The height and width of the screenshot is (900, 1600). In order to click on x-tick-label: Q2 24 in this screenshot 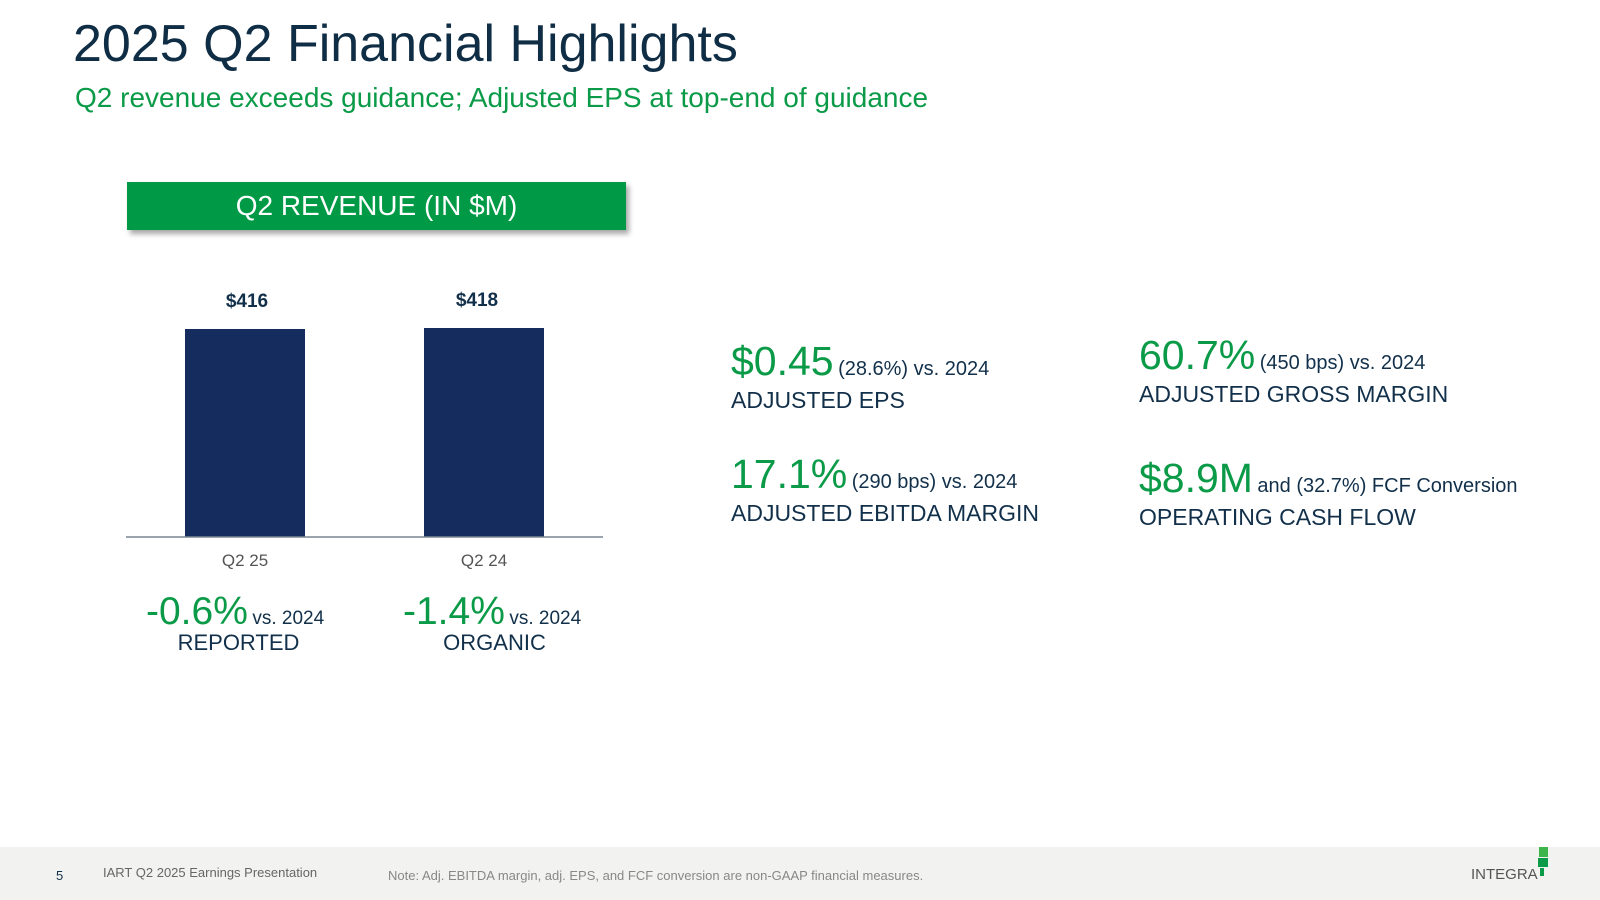, I will do `click(484, 560)`.